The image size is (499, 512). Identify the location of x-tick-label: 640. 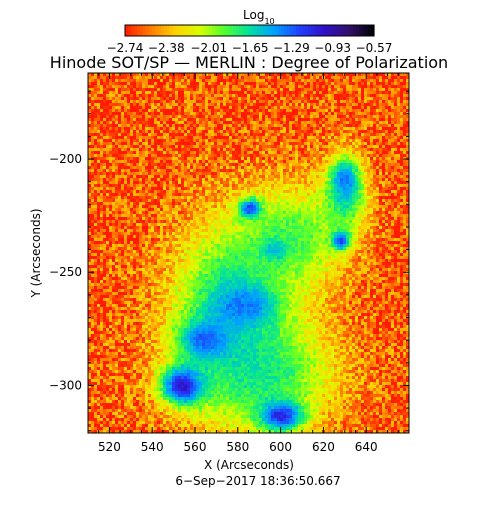
(366, 447).